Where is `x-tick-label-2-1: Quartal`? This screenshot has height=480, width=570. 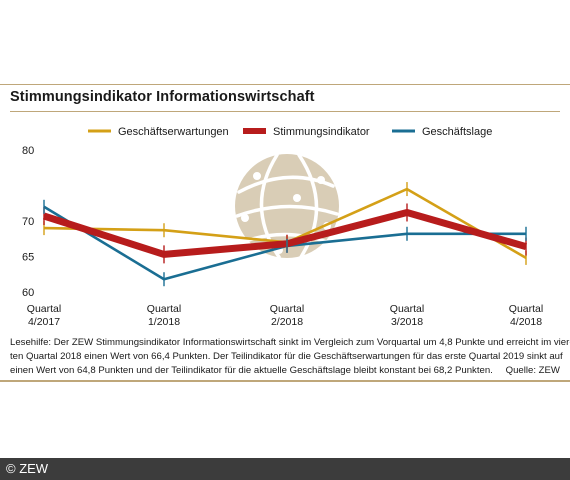
x-tick-label-2-1: Quartal is located at coordinates (164, 309).